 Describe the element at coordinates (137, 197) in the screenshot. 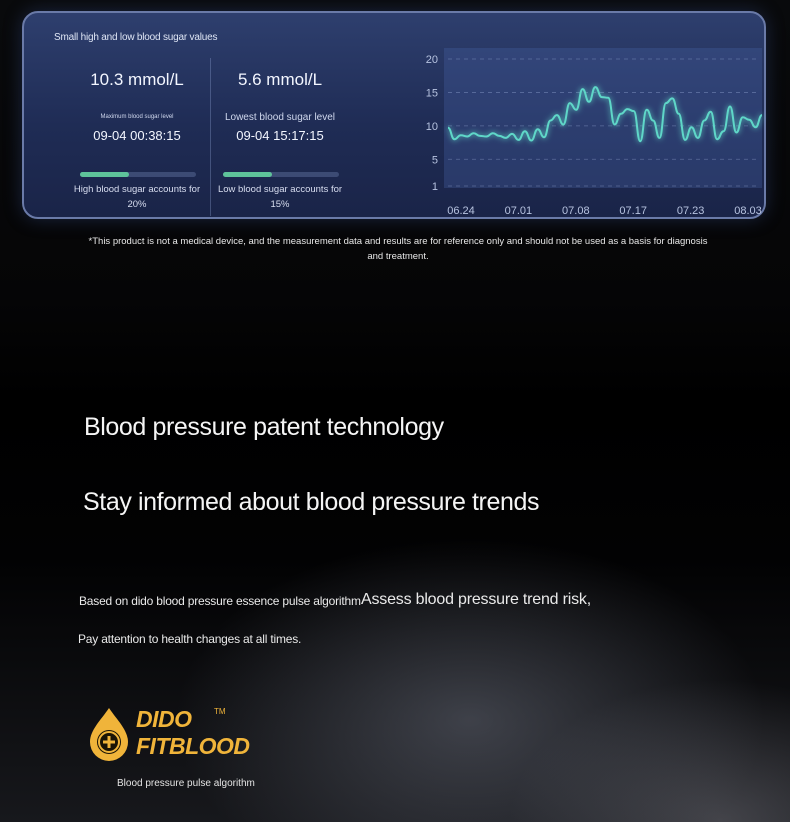

I see `high-sugar-caption: High blood sugar accounts for 20%` at that location.